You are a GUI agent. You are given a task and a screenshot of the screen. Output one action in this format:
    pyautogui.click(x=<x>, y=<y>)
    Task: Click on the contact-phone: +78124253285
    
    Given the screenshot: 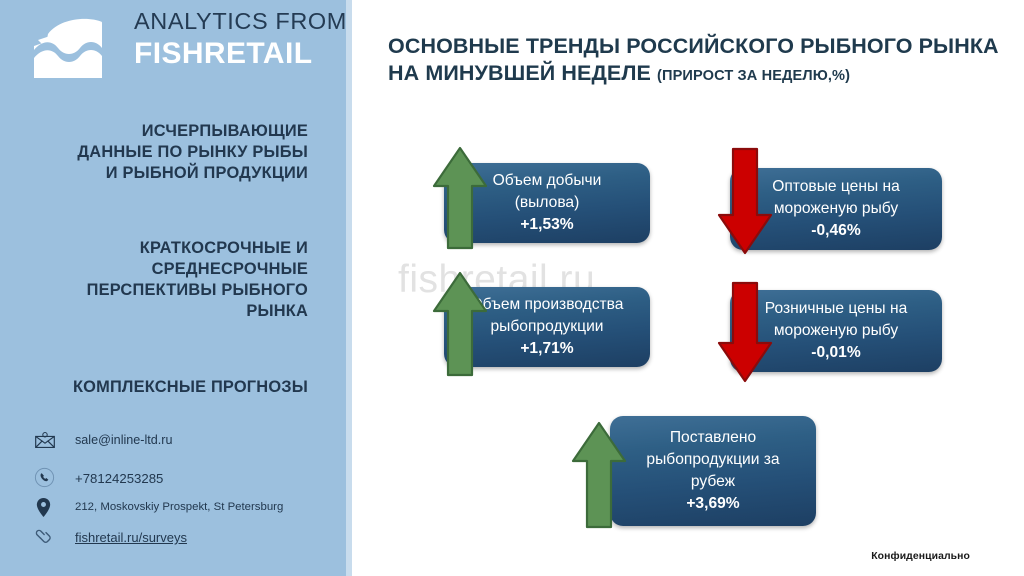 What is the action you would take?
    pyautogui.click(x=184, y=480)
    